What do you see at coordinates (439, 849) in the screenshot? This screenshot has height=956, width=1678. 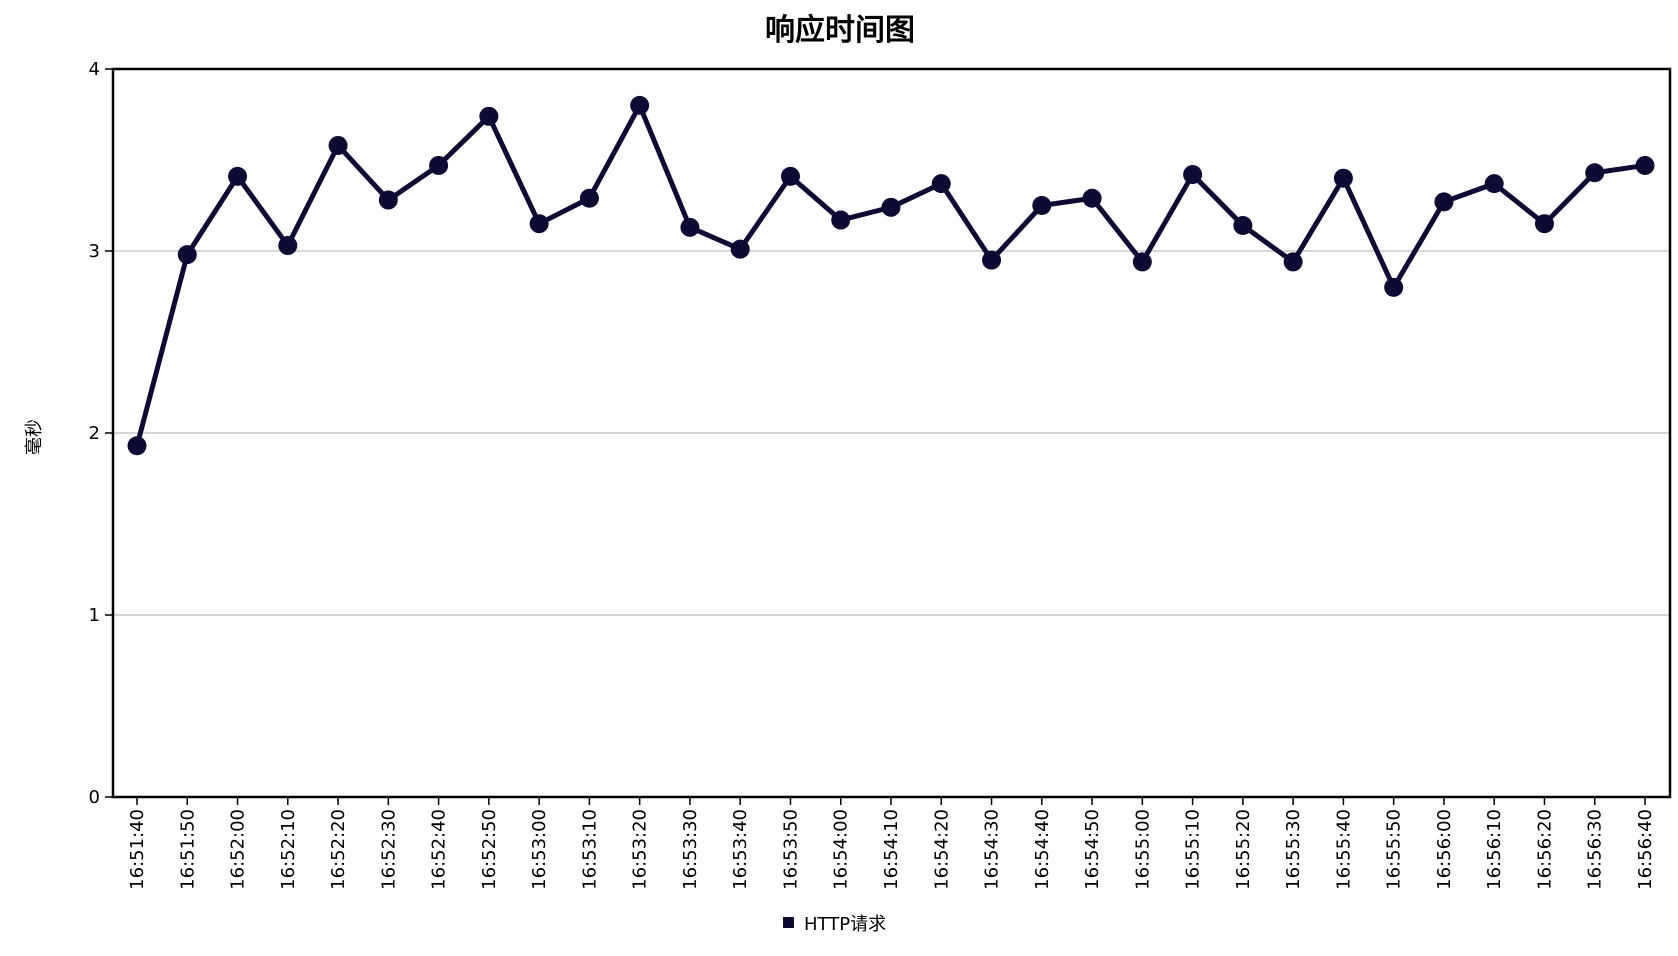 I see `x-tick-label: 16:52:40` at bounding box center [439, 849].